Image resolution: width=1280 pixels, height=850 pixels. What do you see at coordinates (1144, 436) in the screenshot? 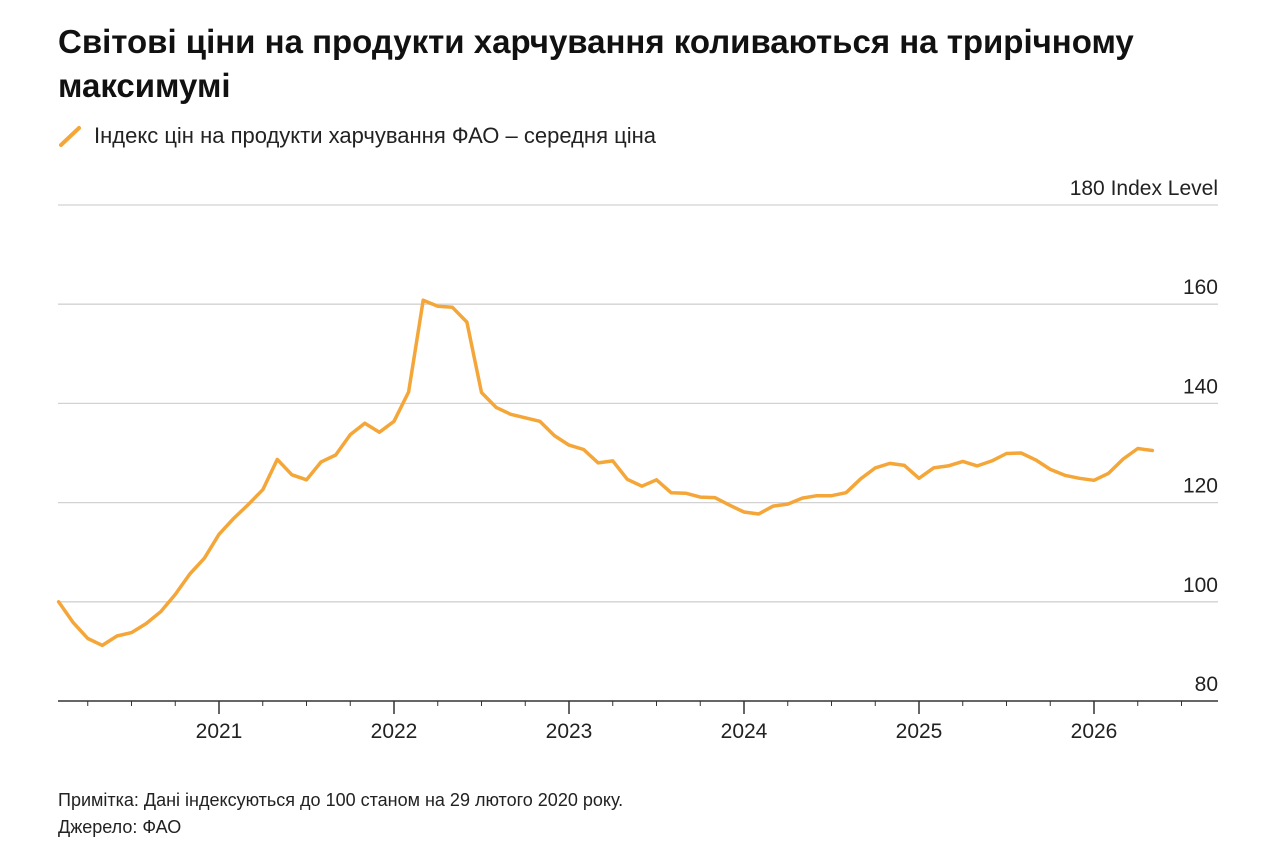
I see `y-axis-labels: 80 100 120 140 160 180 Index Level` at bounding box center [1144, 436].